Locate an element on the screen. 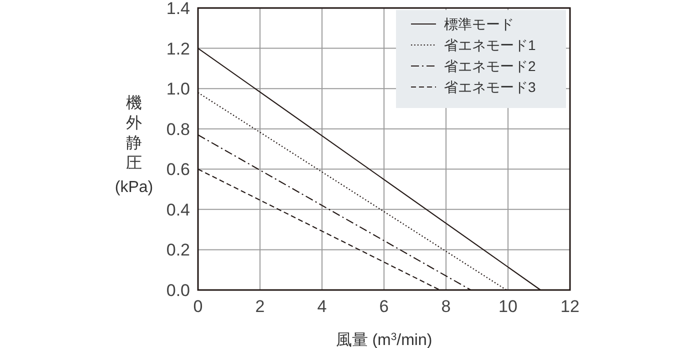 This screenshot has width=685, height=348. y-tick-label: 0.2 is located at coordinates (178, 250).